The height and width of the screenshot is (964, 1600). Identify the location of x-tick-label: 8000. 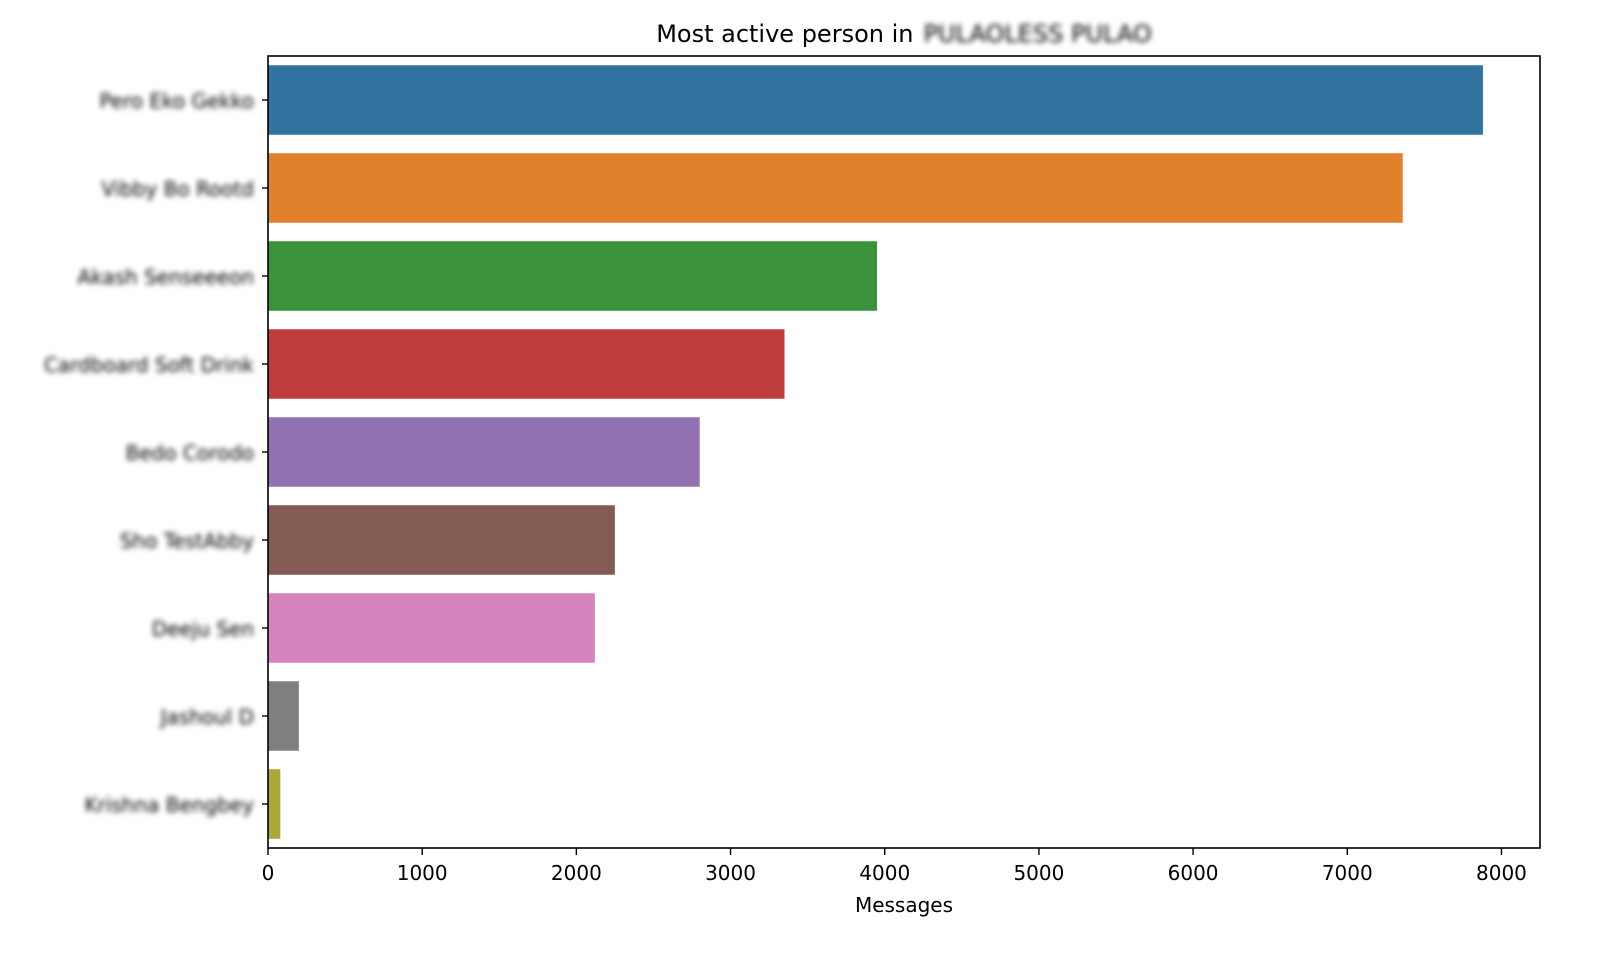
(1501, 873).